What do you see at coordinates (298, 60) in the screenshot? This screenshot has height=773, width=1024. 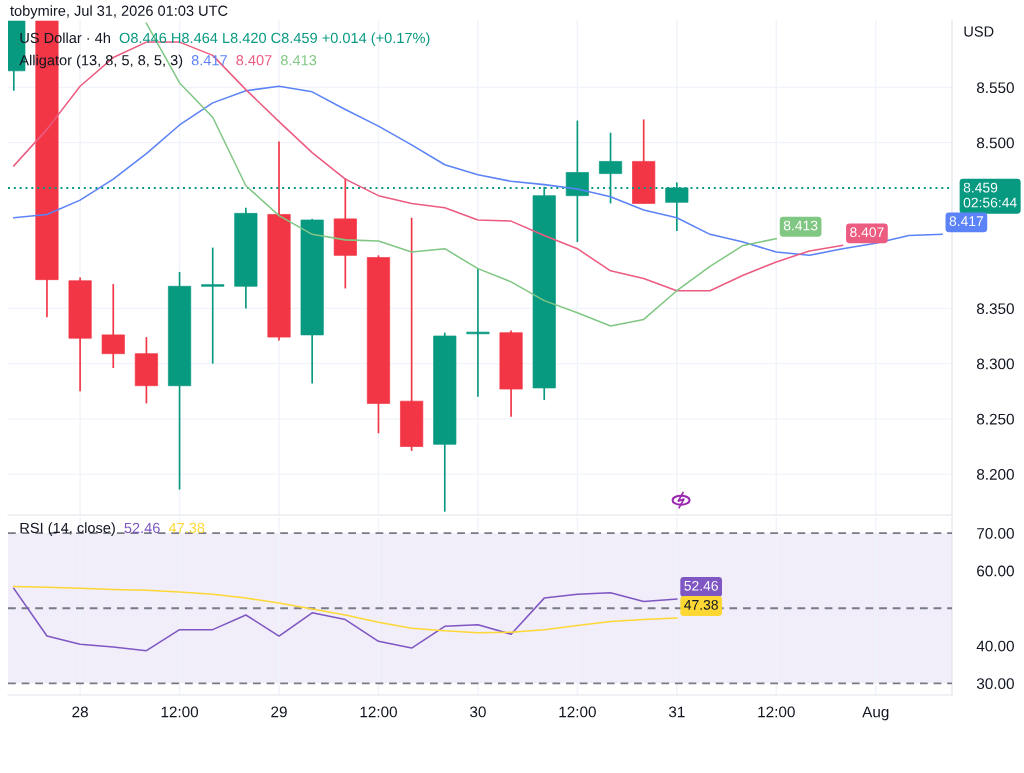 I see `text: 8.413` at bounding box center [298, 60].